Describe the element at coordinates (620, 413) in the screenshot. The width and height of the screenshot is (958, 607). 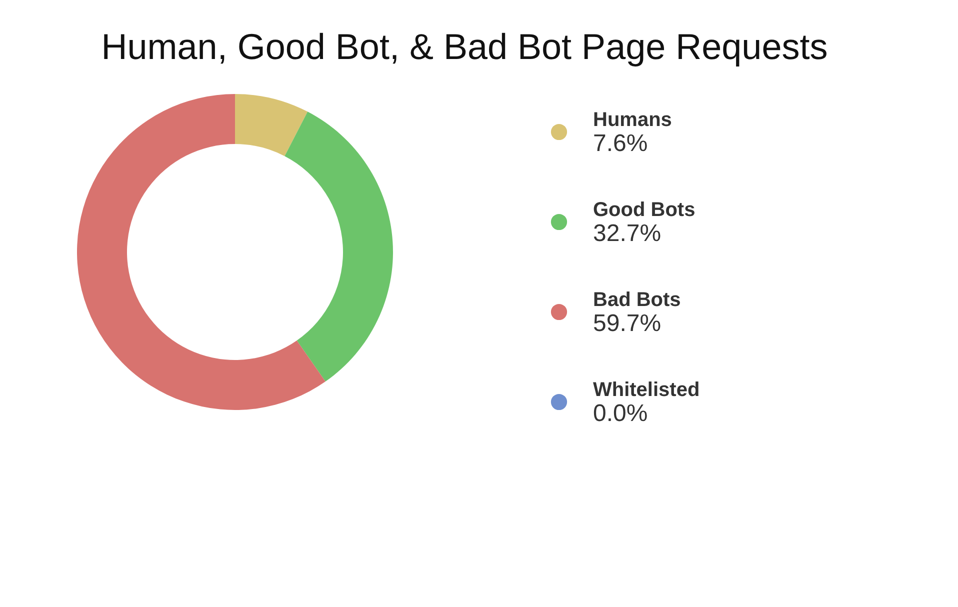
I see `text: 0.0%` at that location.